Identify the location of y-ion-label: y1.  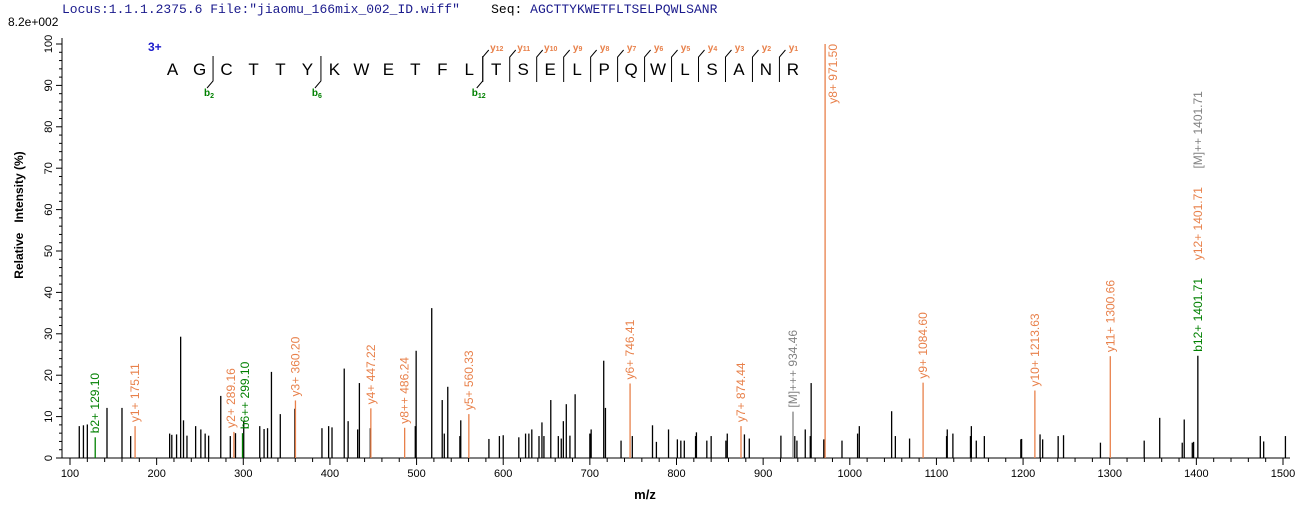
(794, 48).